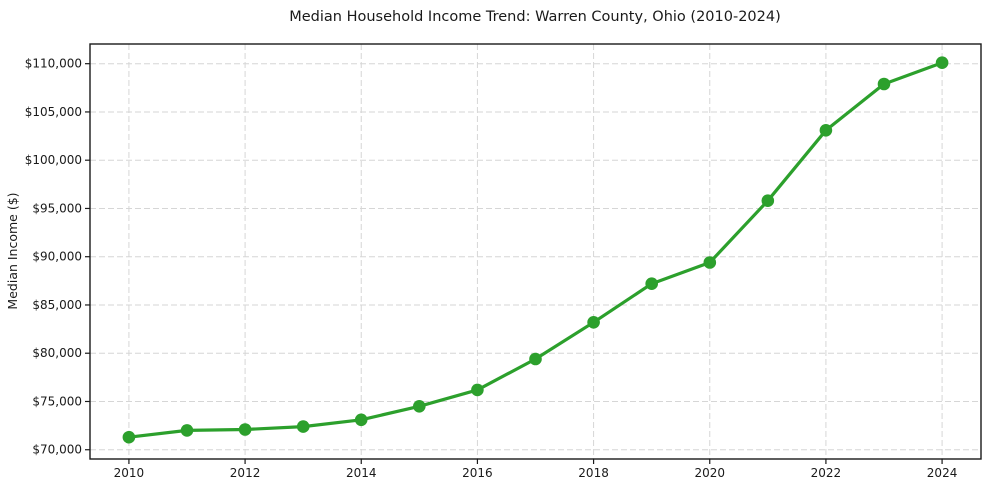  I want to click on y-tick-label: $70,000, so click(57, 450).